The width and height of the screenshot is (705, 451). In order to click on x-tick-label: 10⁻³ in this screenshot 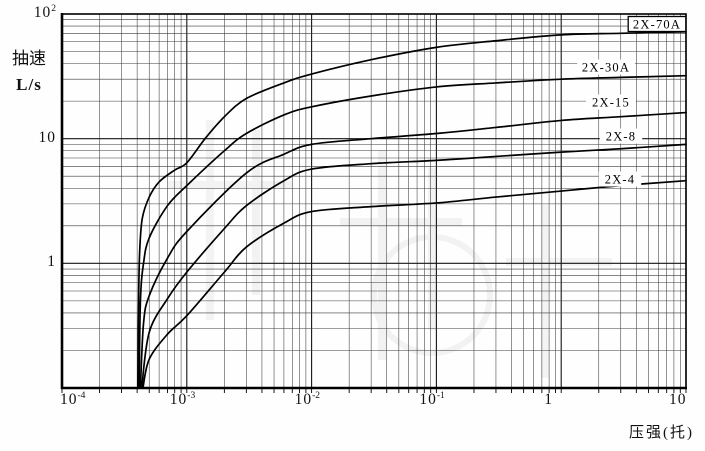, I will do `click(182, 400)`.